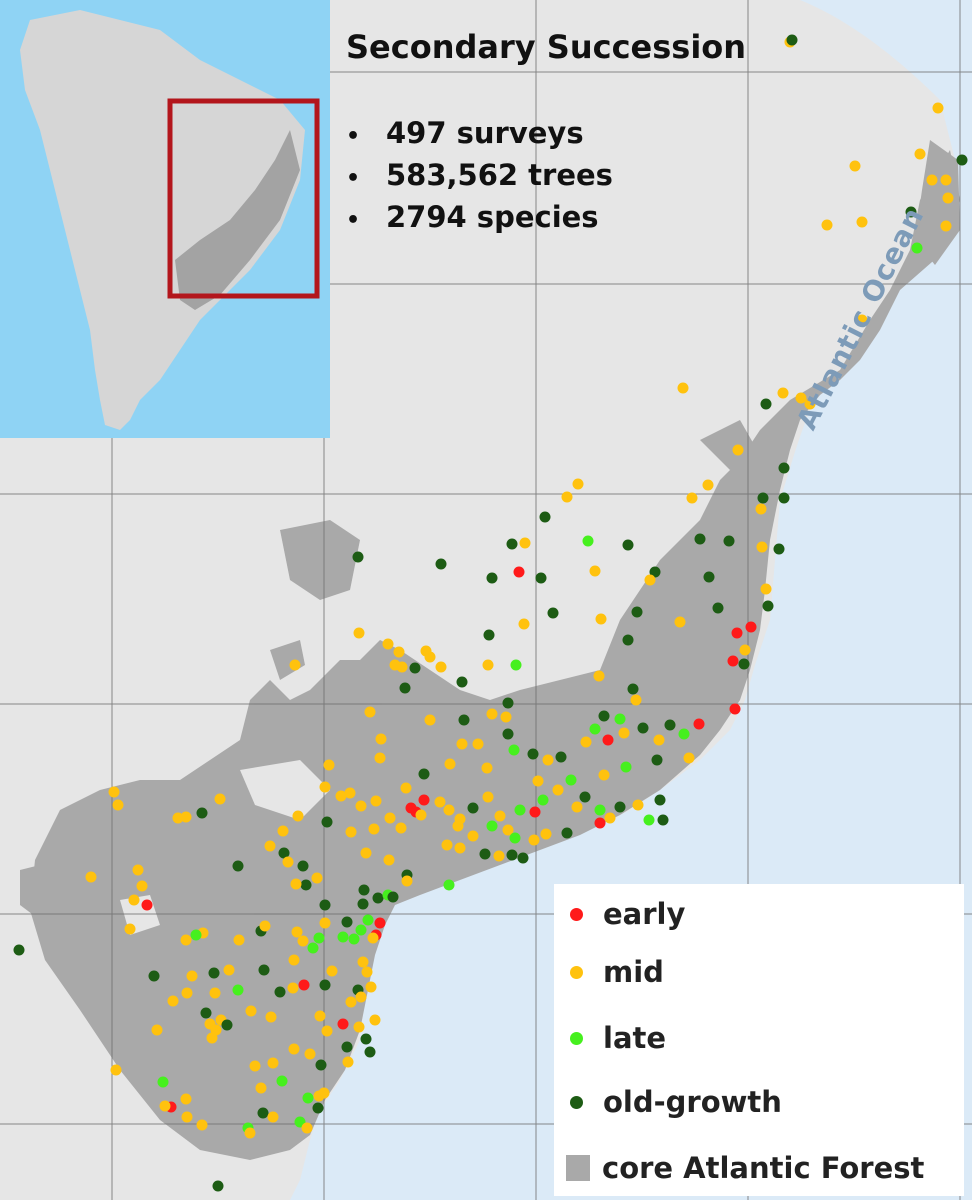  Describe the element at coordinates (492, 217) in the screenshot. I see `stat-text: 2794 species` at that location.